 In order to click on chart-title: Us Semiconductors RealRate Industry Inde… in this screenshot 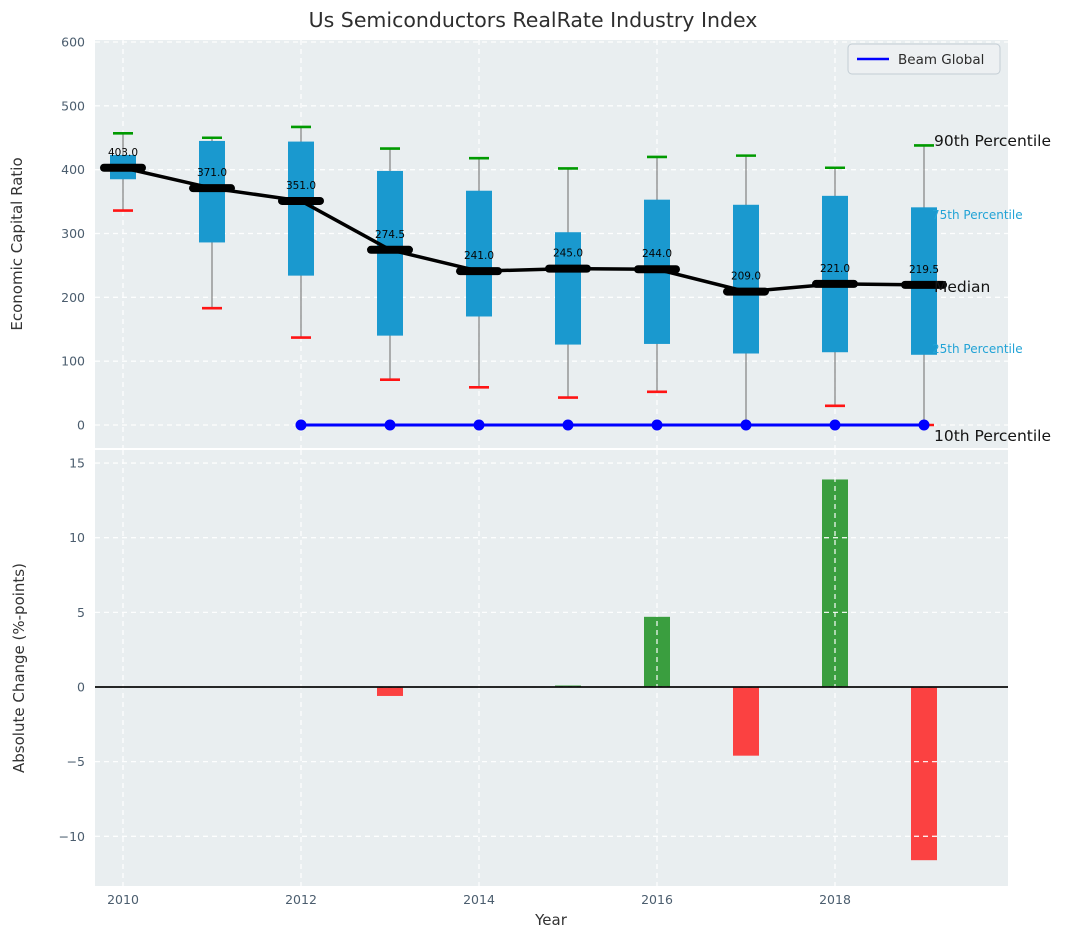, I will do `click(533, 20)`.